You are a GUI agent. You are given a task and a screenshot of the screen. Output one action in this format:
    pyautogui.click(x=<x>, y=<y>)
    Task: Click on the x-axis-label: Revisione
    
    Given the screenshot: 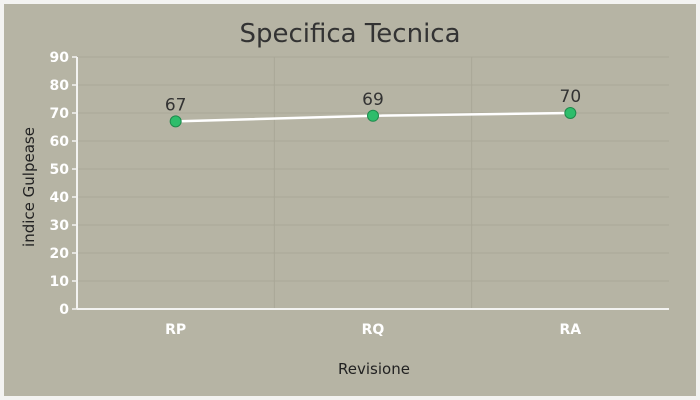 What is the action you would take?
    pyautogui.click(x=374, y=369)
    